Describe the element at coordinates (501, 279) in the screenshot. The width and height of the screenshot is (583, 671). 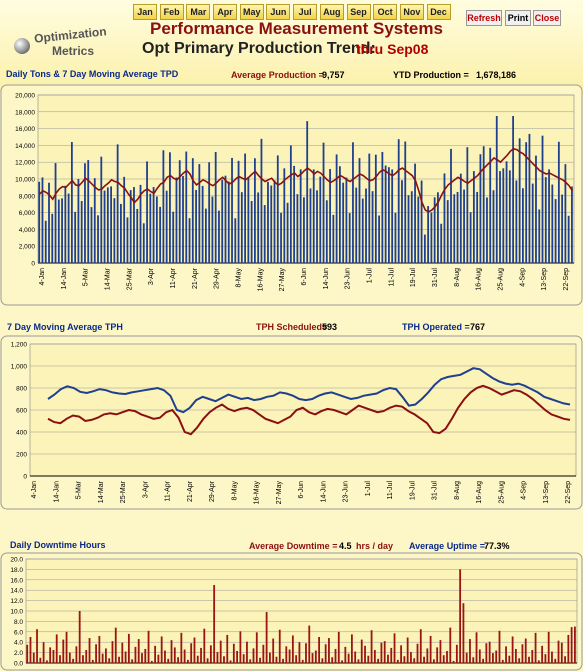
I see `x-tick-label: 25-Aug` at that location.